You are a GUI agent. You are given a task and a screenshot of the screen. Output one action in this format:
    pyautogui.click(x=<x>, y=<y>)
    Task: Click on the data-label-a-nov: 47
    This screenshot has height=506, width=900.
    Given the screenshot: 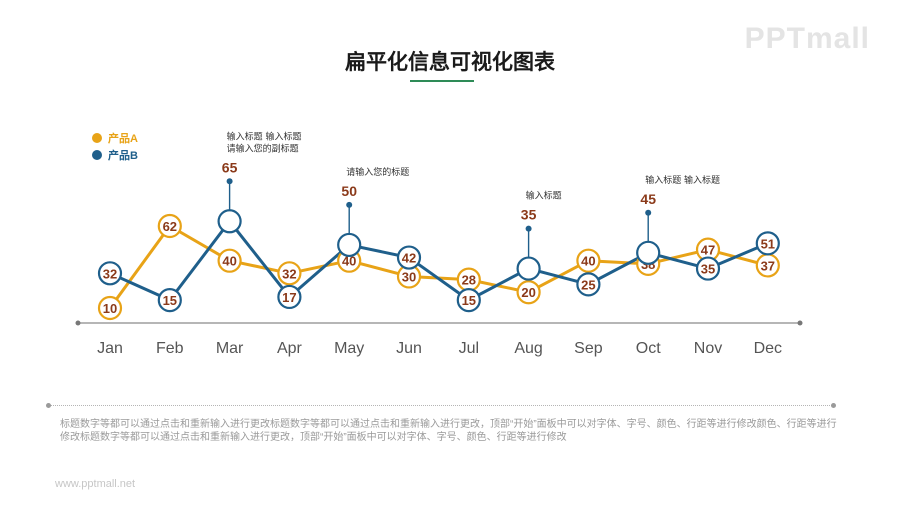 What is the action you would take?
    pyautogui.click(x=708, y=250)
    